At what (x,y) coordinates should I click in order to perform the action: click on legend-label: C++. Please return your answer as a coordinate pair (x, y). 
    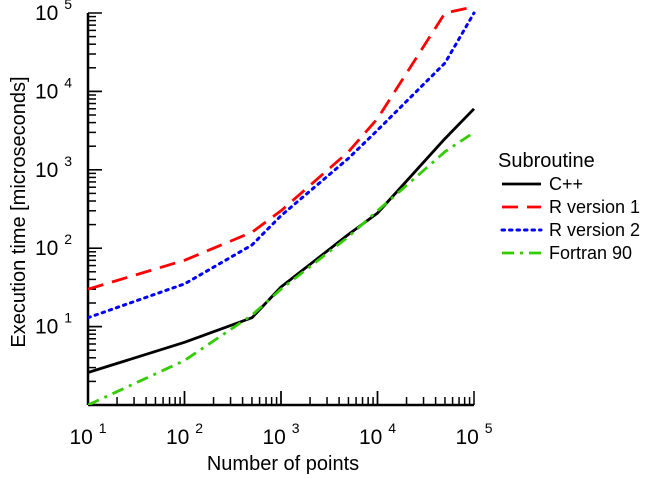
    Looking at the image, I should click on (566, 184).